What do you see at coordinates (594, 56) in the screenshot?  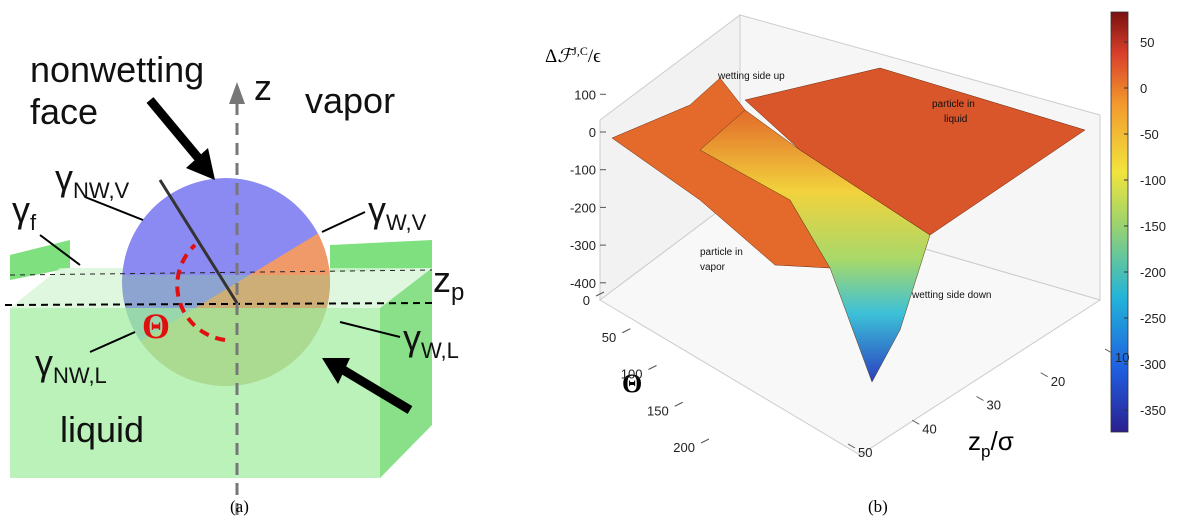 I see `suffix: /ϵ` at bounding box center [594, 56].